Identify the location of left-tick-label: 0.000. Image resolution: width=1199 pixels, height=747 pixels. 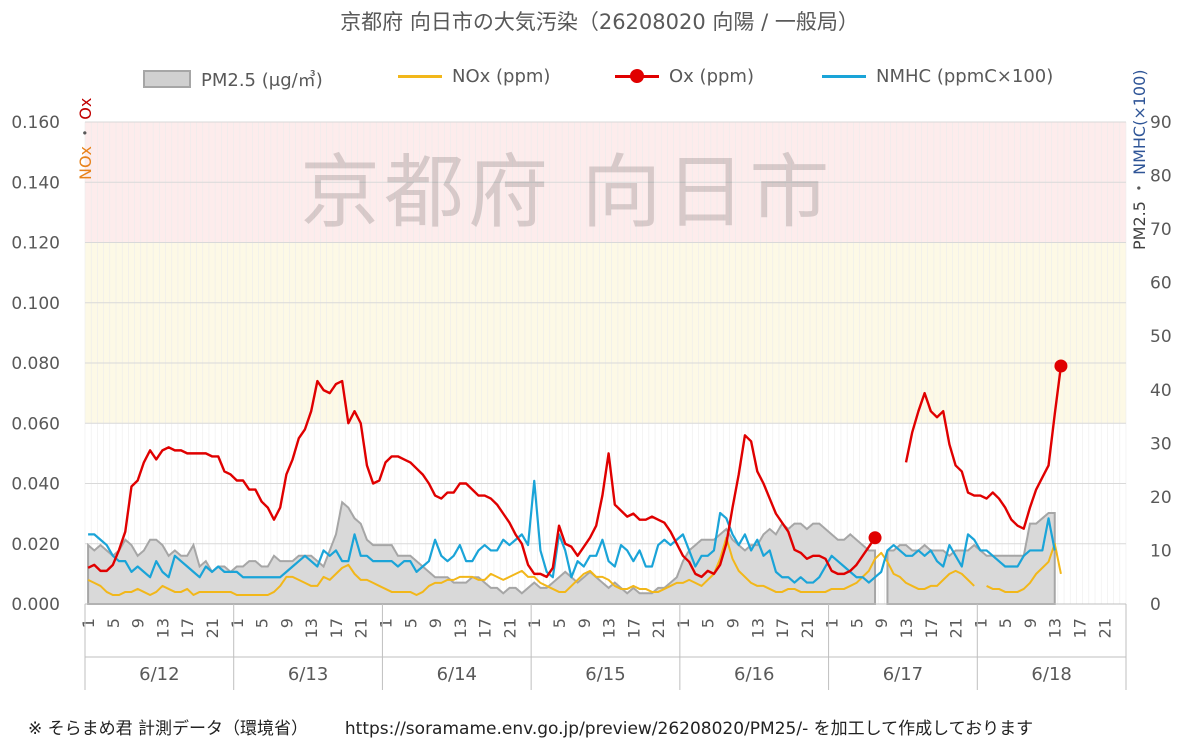
(35, 605).